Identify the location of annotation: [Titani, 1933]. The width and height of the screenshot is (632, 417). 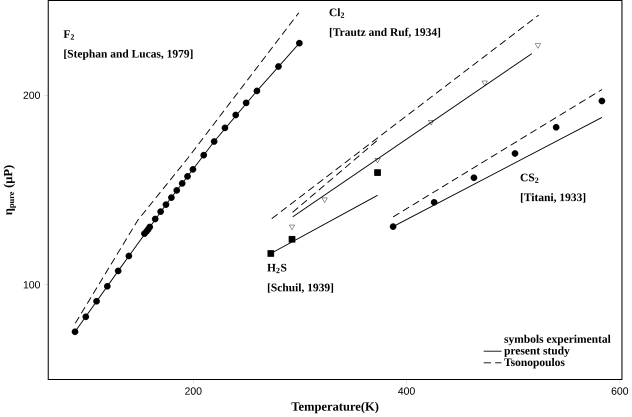
(553, 198).